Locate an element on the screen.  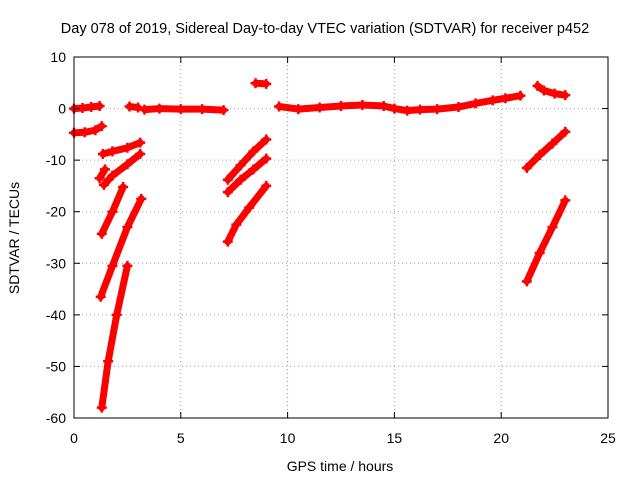
x-tick-label: 10 is located at coordinates (288, 438).